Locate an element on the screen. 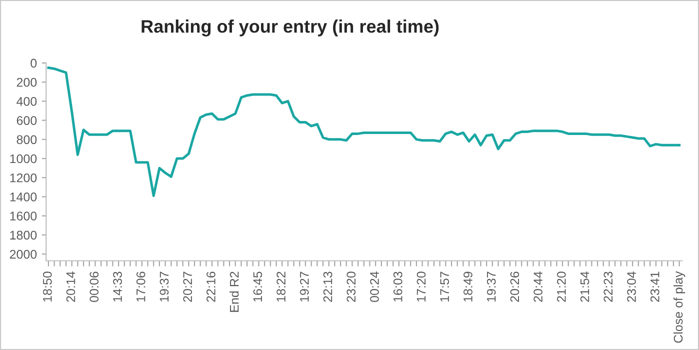 This screenshot has height=350, width=699. y-tick-label: 600 is located at coordinates (26, 120).